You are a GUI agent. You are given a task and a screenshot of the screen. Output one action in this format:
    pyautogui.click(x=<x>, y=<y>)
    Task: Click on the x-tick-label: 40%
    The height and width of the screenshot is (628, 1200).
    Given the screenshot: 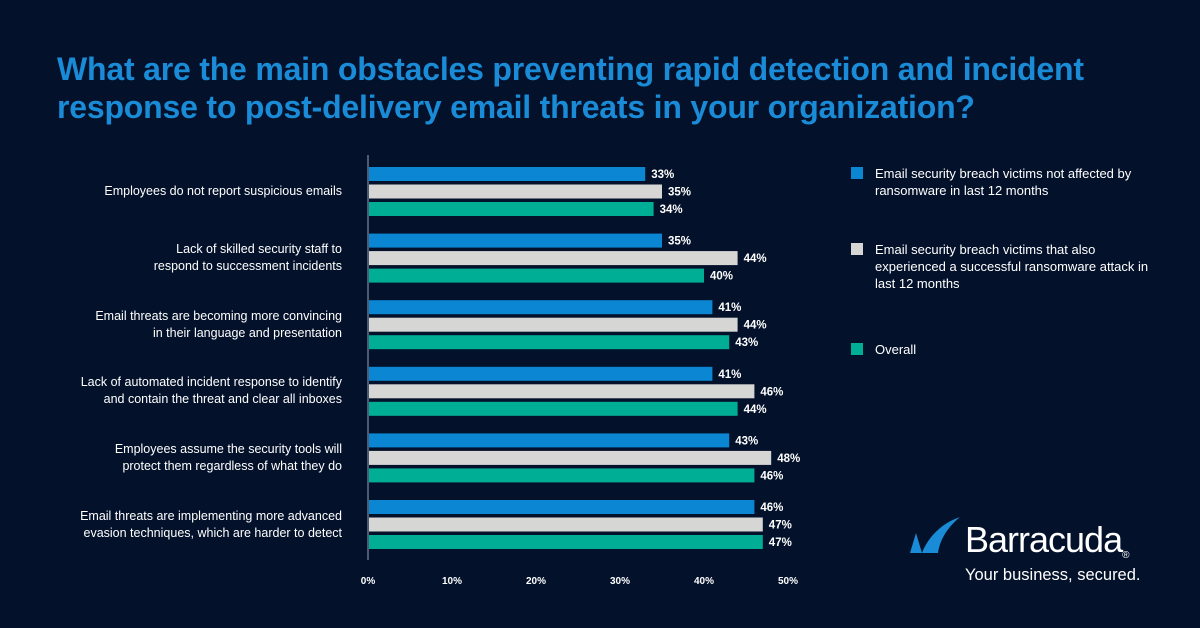 What is the action you would take?
    pyautogui.click(x=704, y=581)
    